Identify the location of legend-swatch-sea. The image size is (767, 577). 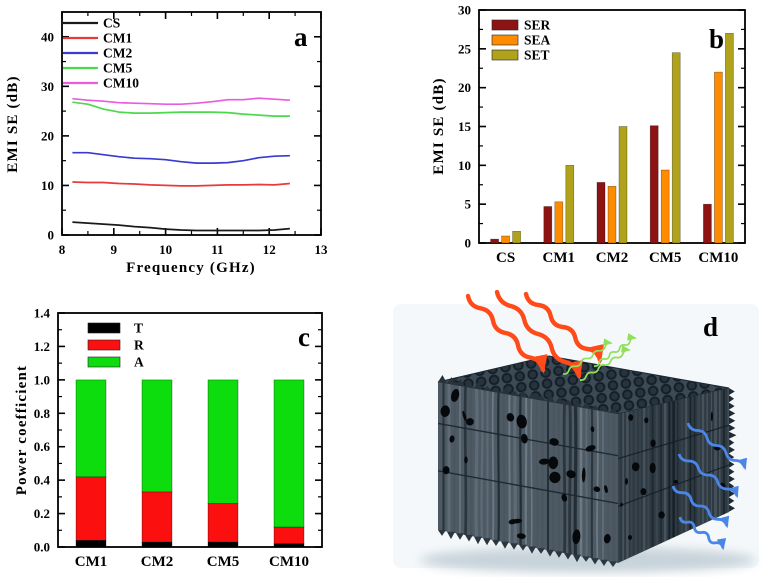
(505, 40).